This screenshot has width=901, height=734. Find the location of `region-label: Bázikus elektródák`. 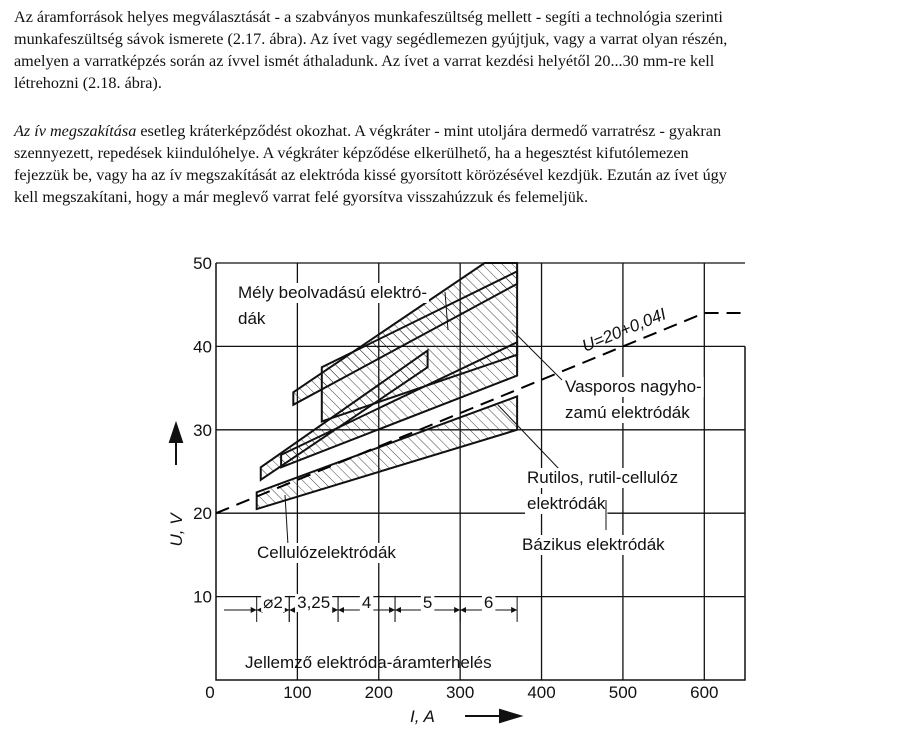

region-label: Bázikus elektródák is located at coordinates (593, 544).